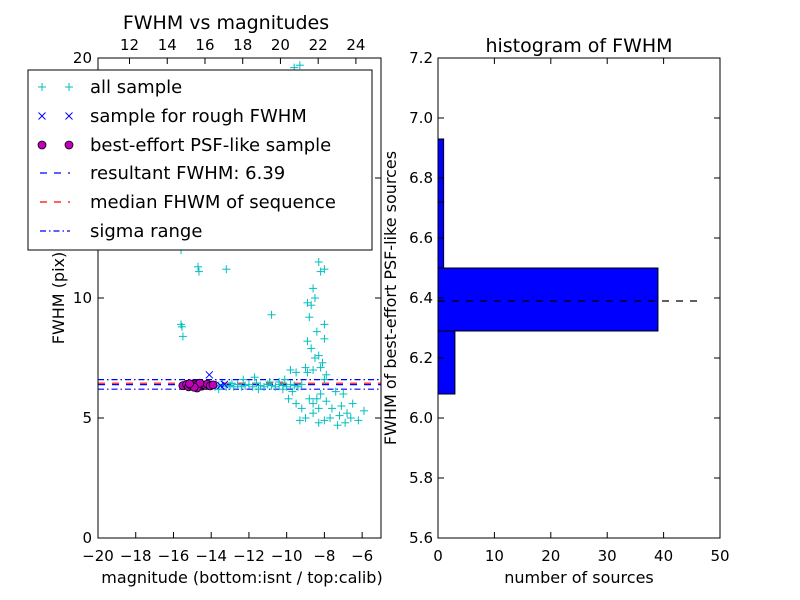 This screenshot has height=600, width=800. What do you see at coordinates (318, 45) in the screenshot?
I see `left-top-tick-label-5: 22` at bounding box center [318, 45].